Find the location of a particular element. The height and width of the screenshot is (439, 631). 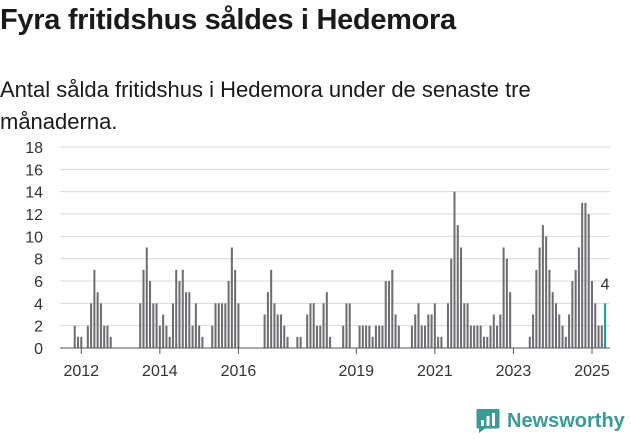

y-tick-label: 16 is located at coordinates (34, 170).